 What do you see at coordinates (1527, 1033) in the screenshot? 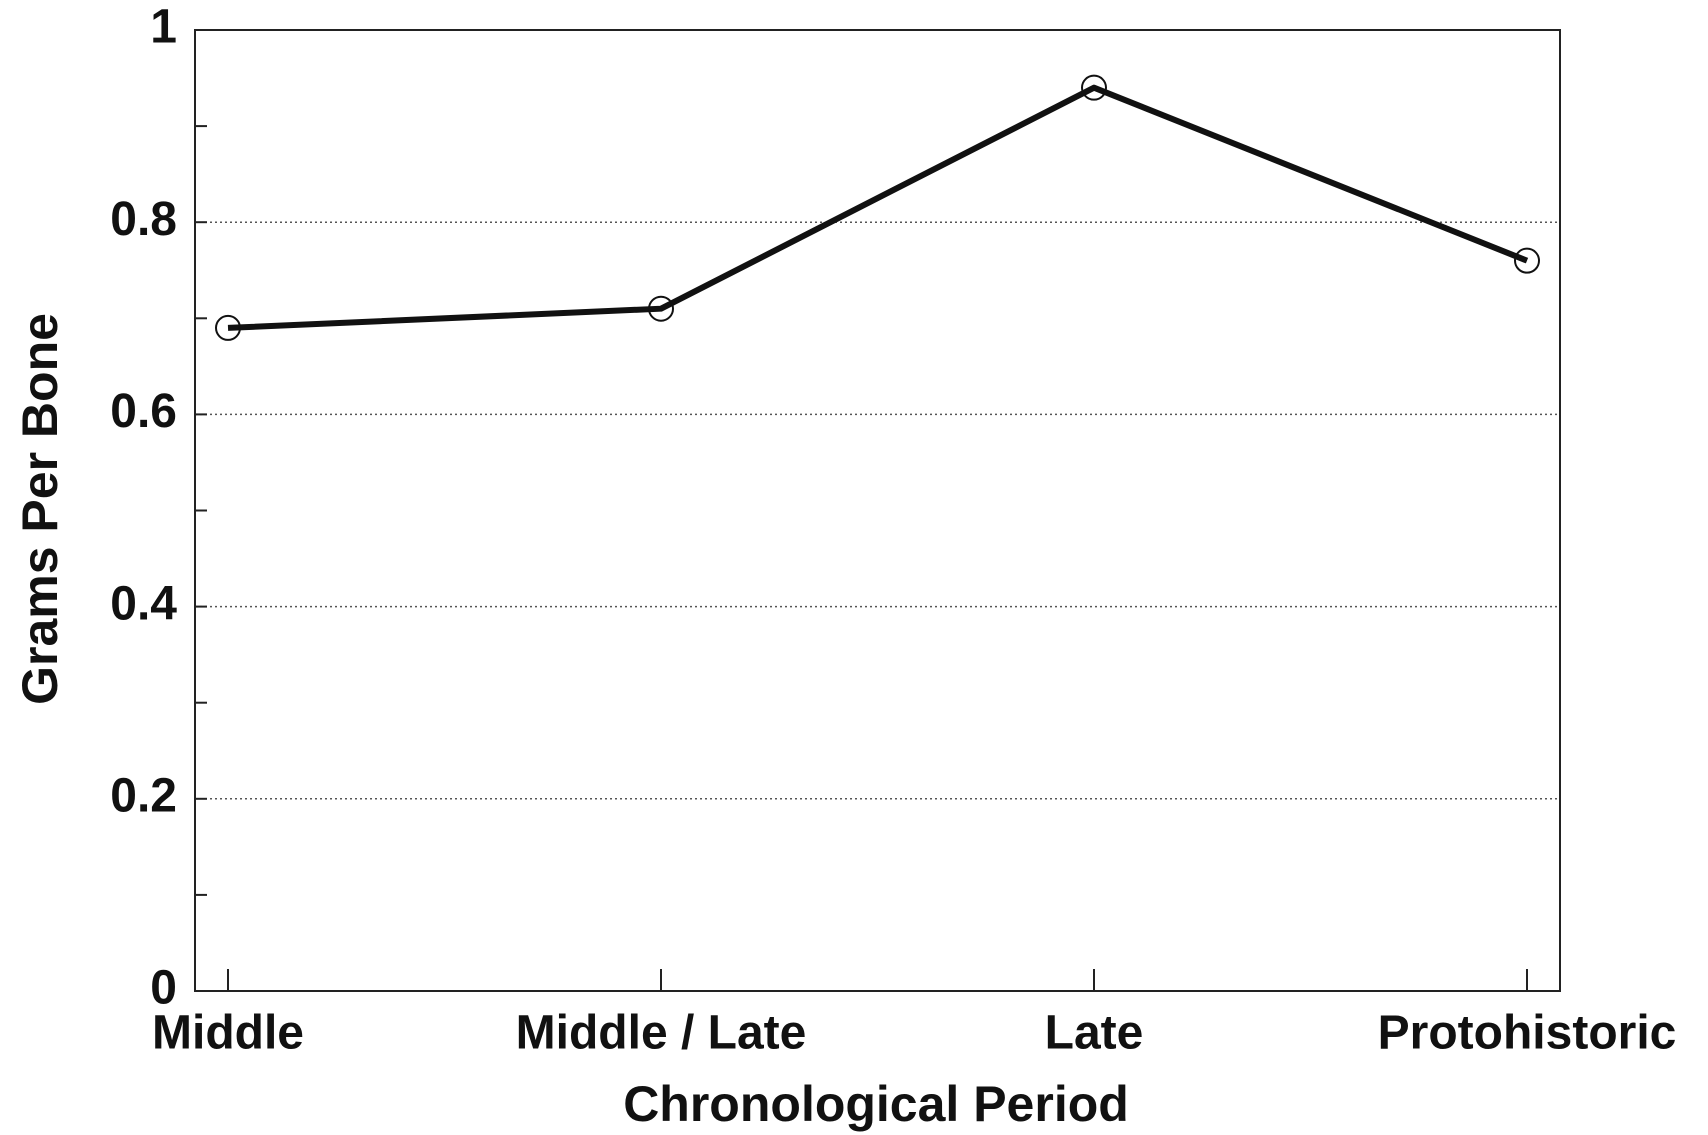
I see `x-tick-label: Protohistoric` at bounding box center [1527, 1033].